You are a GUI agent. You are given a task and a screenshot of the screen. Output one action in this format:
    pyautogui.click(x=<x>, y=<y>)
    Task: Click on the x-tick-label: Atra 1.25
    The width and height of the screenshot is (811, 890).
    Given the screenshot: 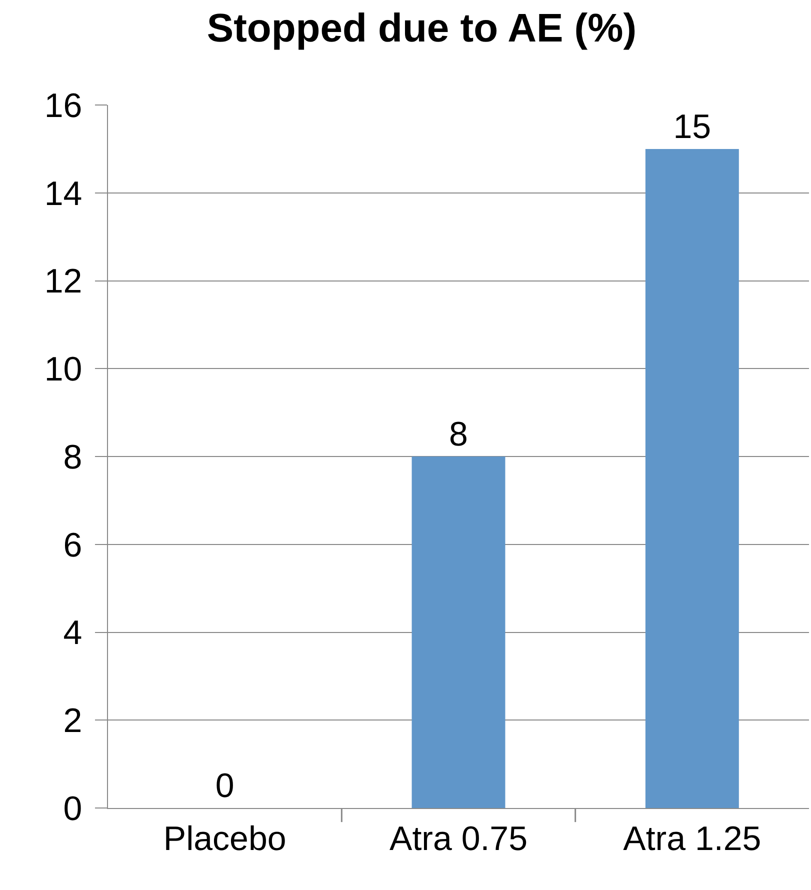 What is the action you would take?
    pyautogui.click(x=692, y=839)
    